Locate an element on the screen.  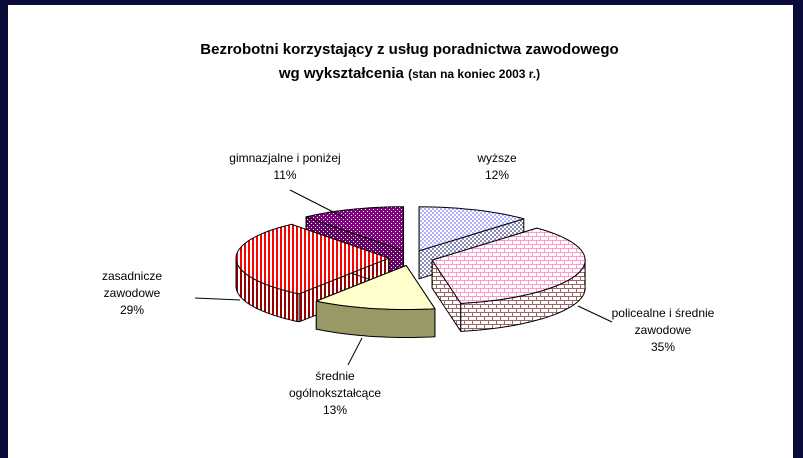
value-label: 11% is located at coordinates (285, 175).